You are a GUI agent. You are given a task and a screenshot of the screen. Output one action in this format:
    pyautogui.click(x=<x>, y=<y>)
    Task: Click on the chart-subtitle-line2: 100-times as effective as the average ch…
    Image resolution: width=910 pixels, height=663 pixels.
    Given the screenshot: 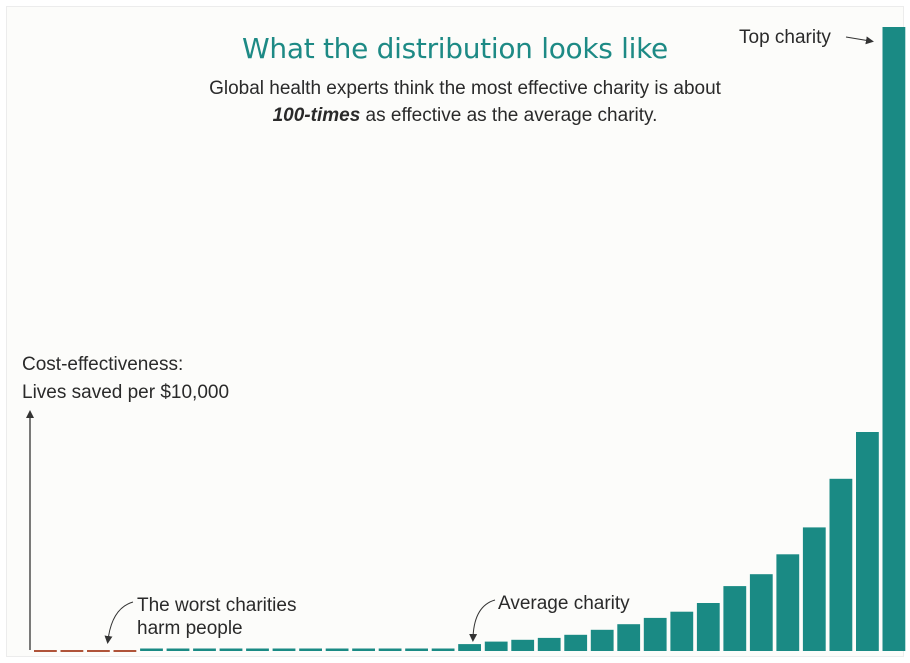 What is the action you would take?
    pyautogui.click(x=455, y=116)
    